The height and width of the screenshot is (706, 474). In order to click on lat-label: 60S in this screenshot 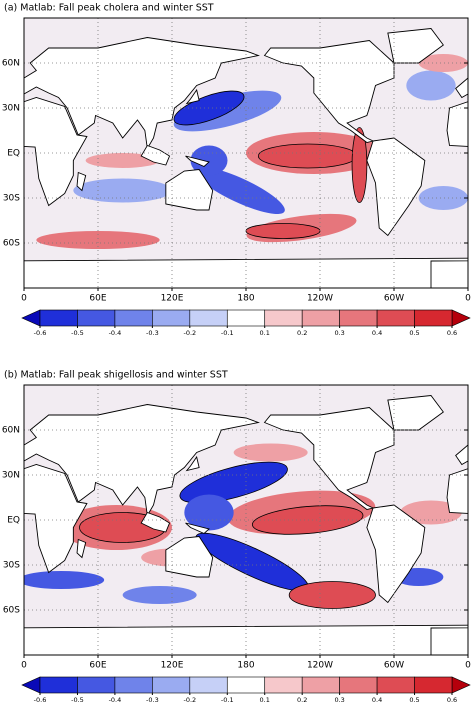, I will do `click(11, 244)`.